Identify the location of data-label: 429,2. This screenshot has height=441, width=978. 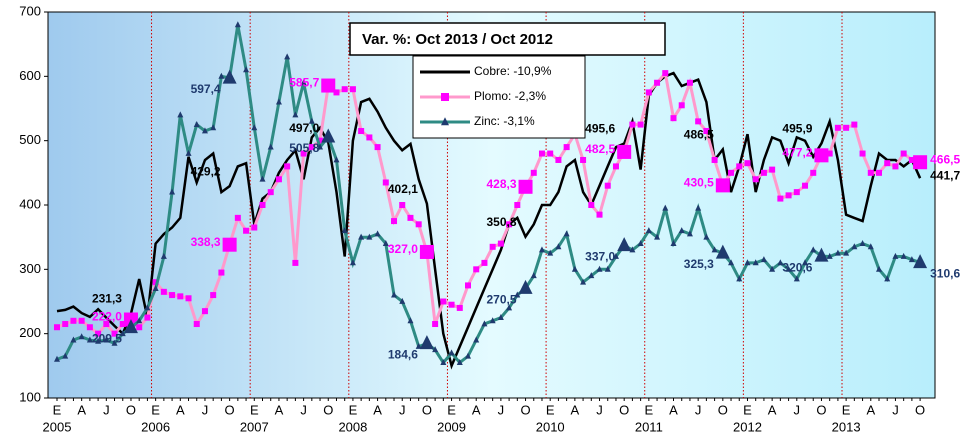
(206, 171).